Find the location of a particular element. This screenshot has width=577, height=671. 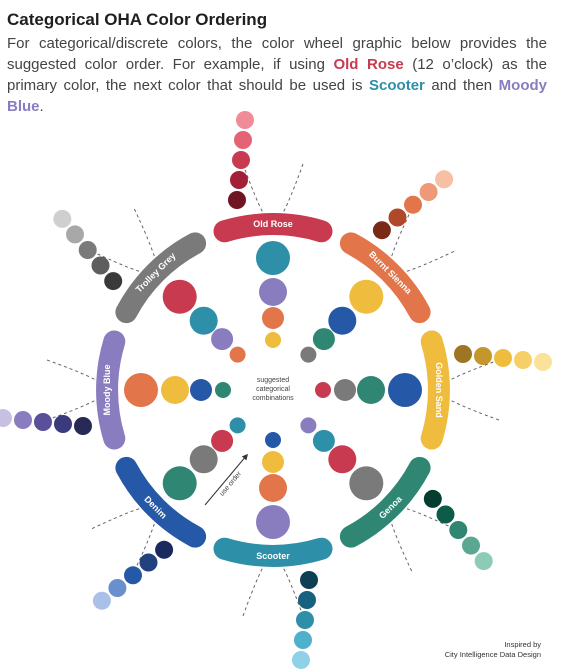

family-moody-blue: Moody Blue is located at coordinates (63, 390).